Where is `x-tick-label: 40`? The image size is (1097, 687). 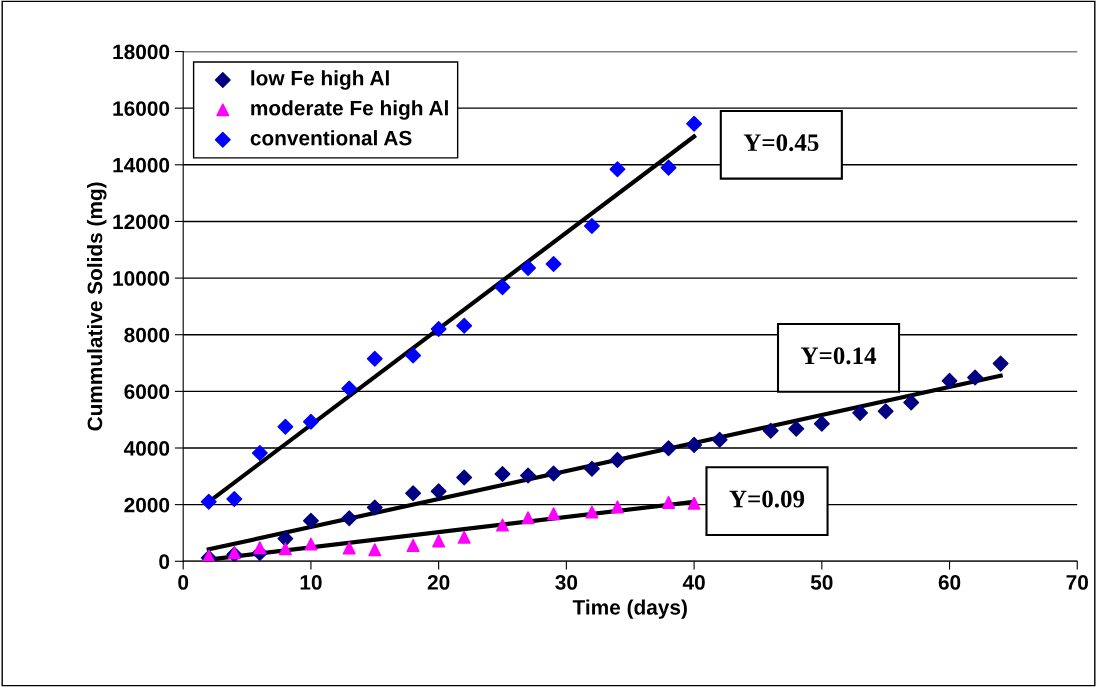 x-tick-label: 40 is located at coordinates (693, 582).